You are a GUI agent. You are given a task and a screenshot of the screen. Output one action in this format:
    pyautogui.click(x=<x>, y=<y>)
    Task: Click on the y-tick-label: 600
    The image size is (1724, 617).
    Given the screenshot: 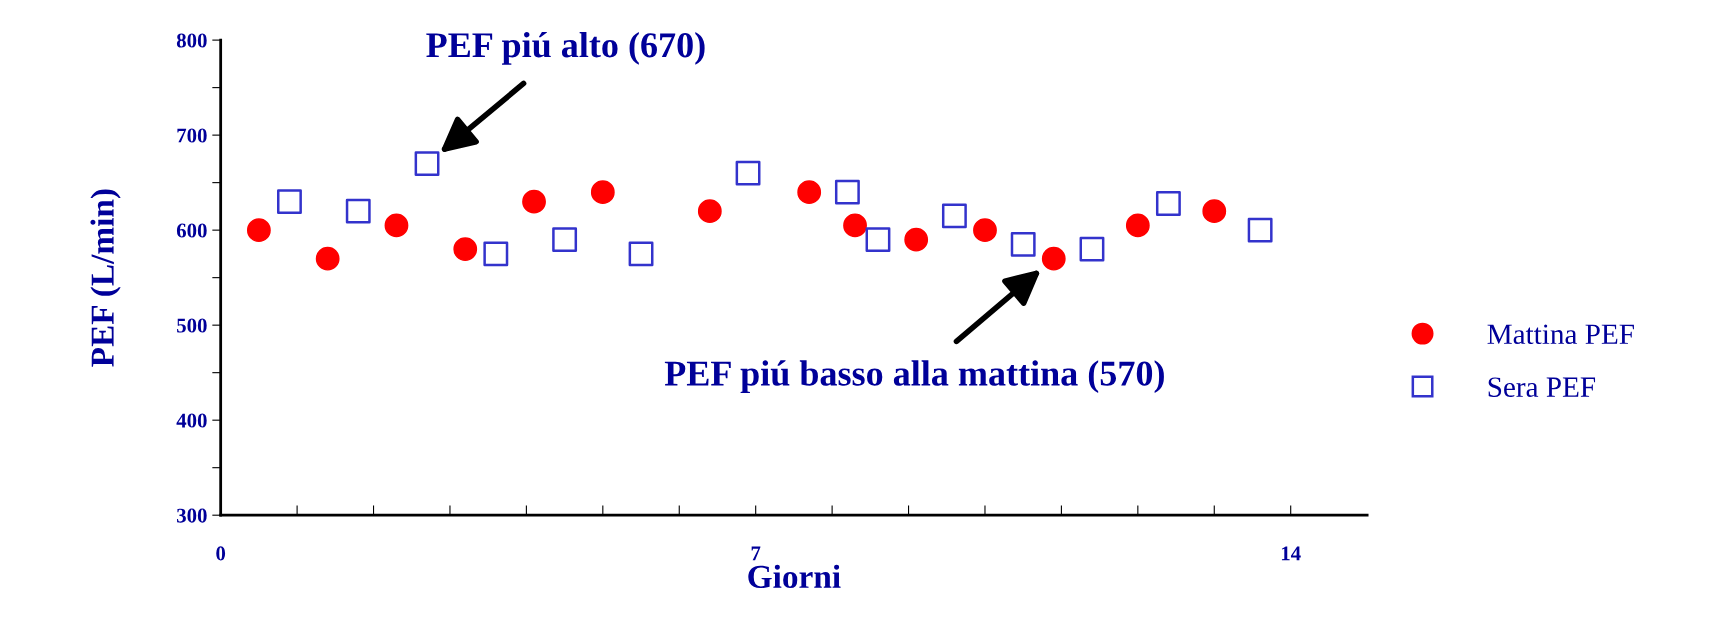 What is the action you would take?
    pyautogui.click(x=191, y=230)
    